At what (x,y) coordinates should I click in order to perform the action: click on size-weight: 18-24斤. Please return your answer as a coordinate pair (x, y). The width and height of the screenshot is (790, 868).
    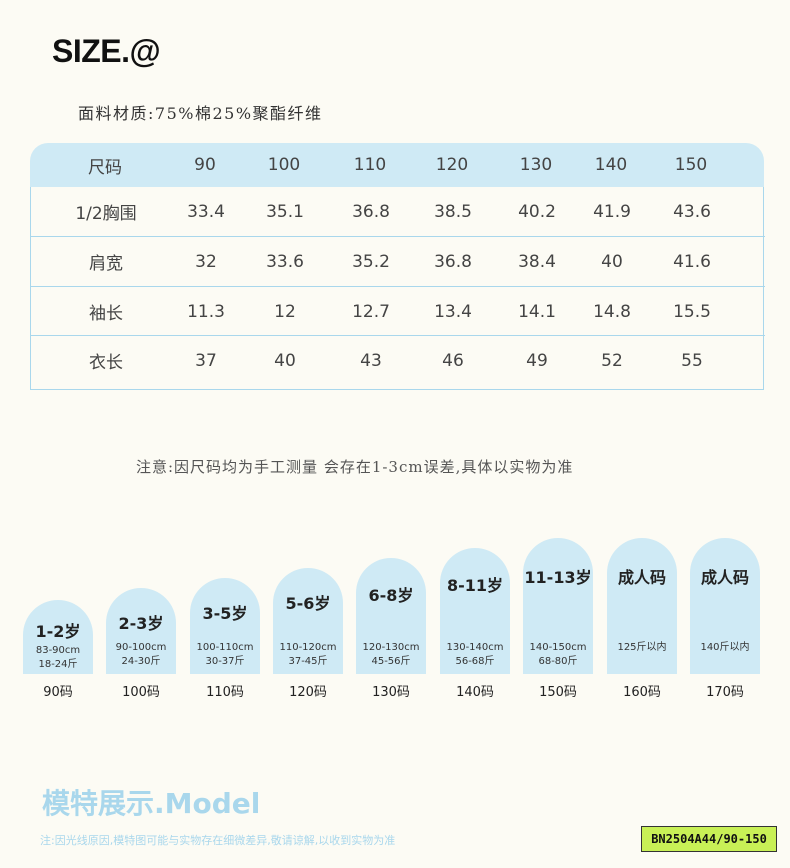
    Looking at the image, I should click on (58, 664).